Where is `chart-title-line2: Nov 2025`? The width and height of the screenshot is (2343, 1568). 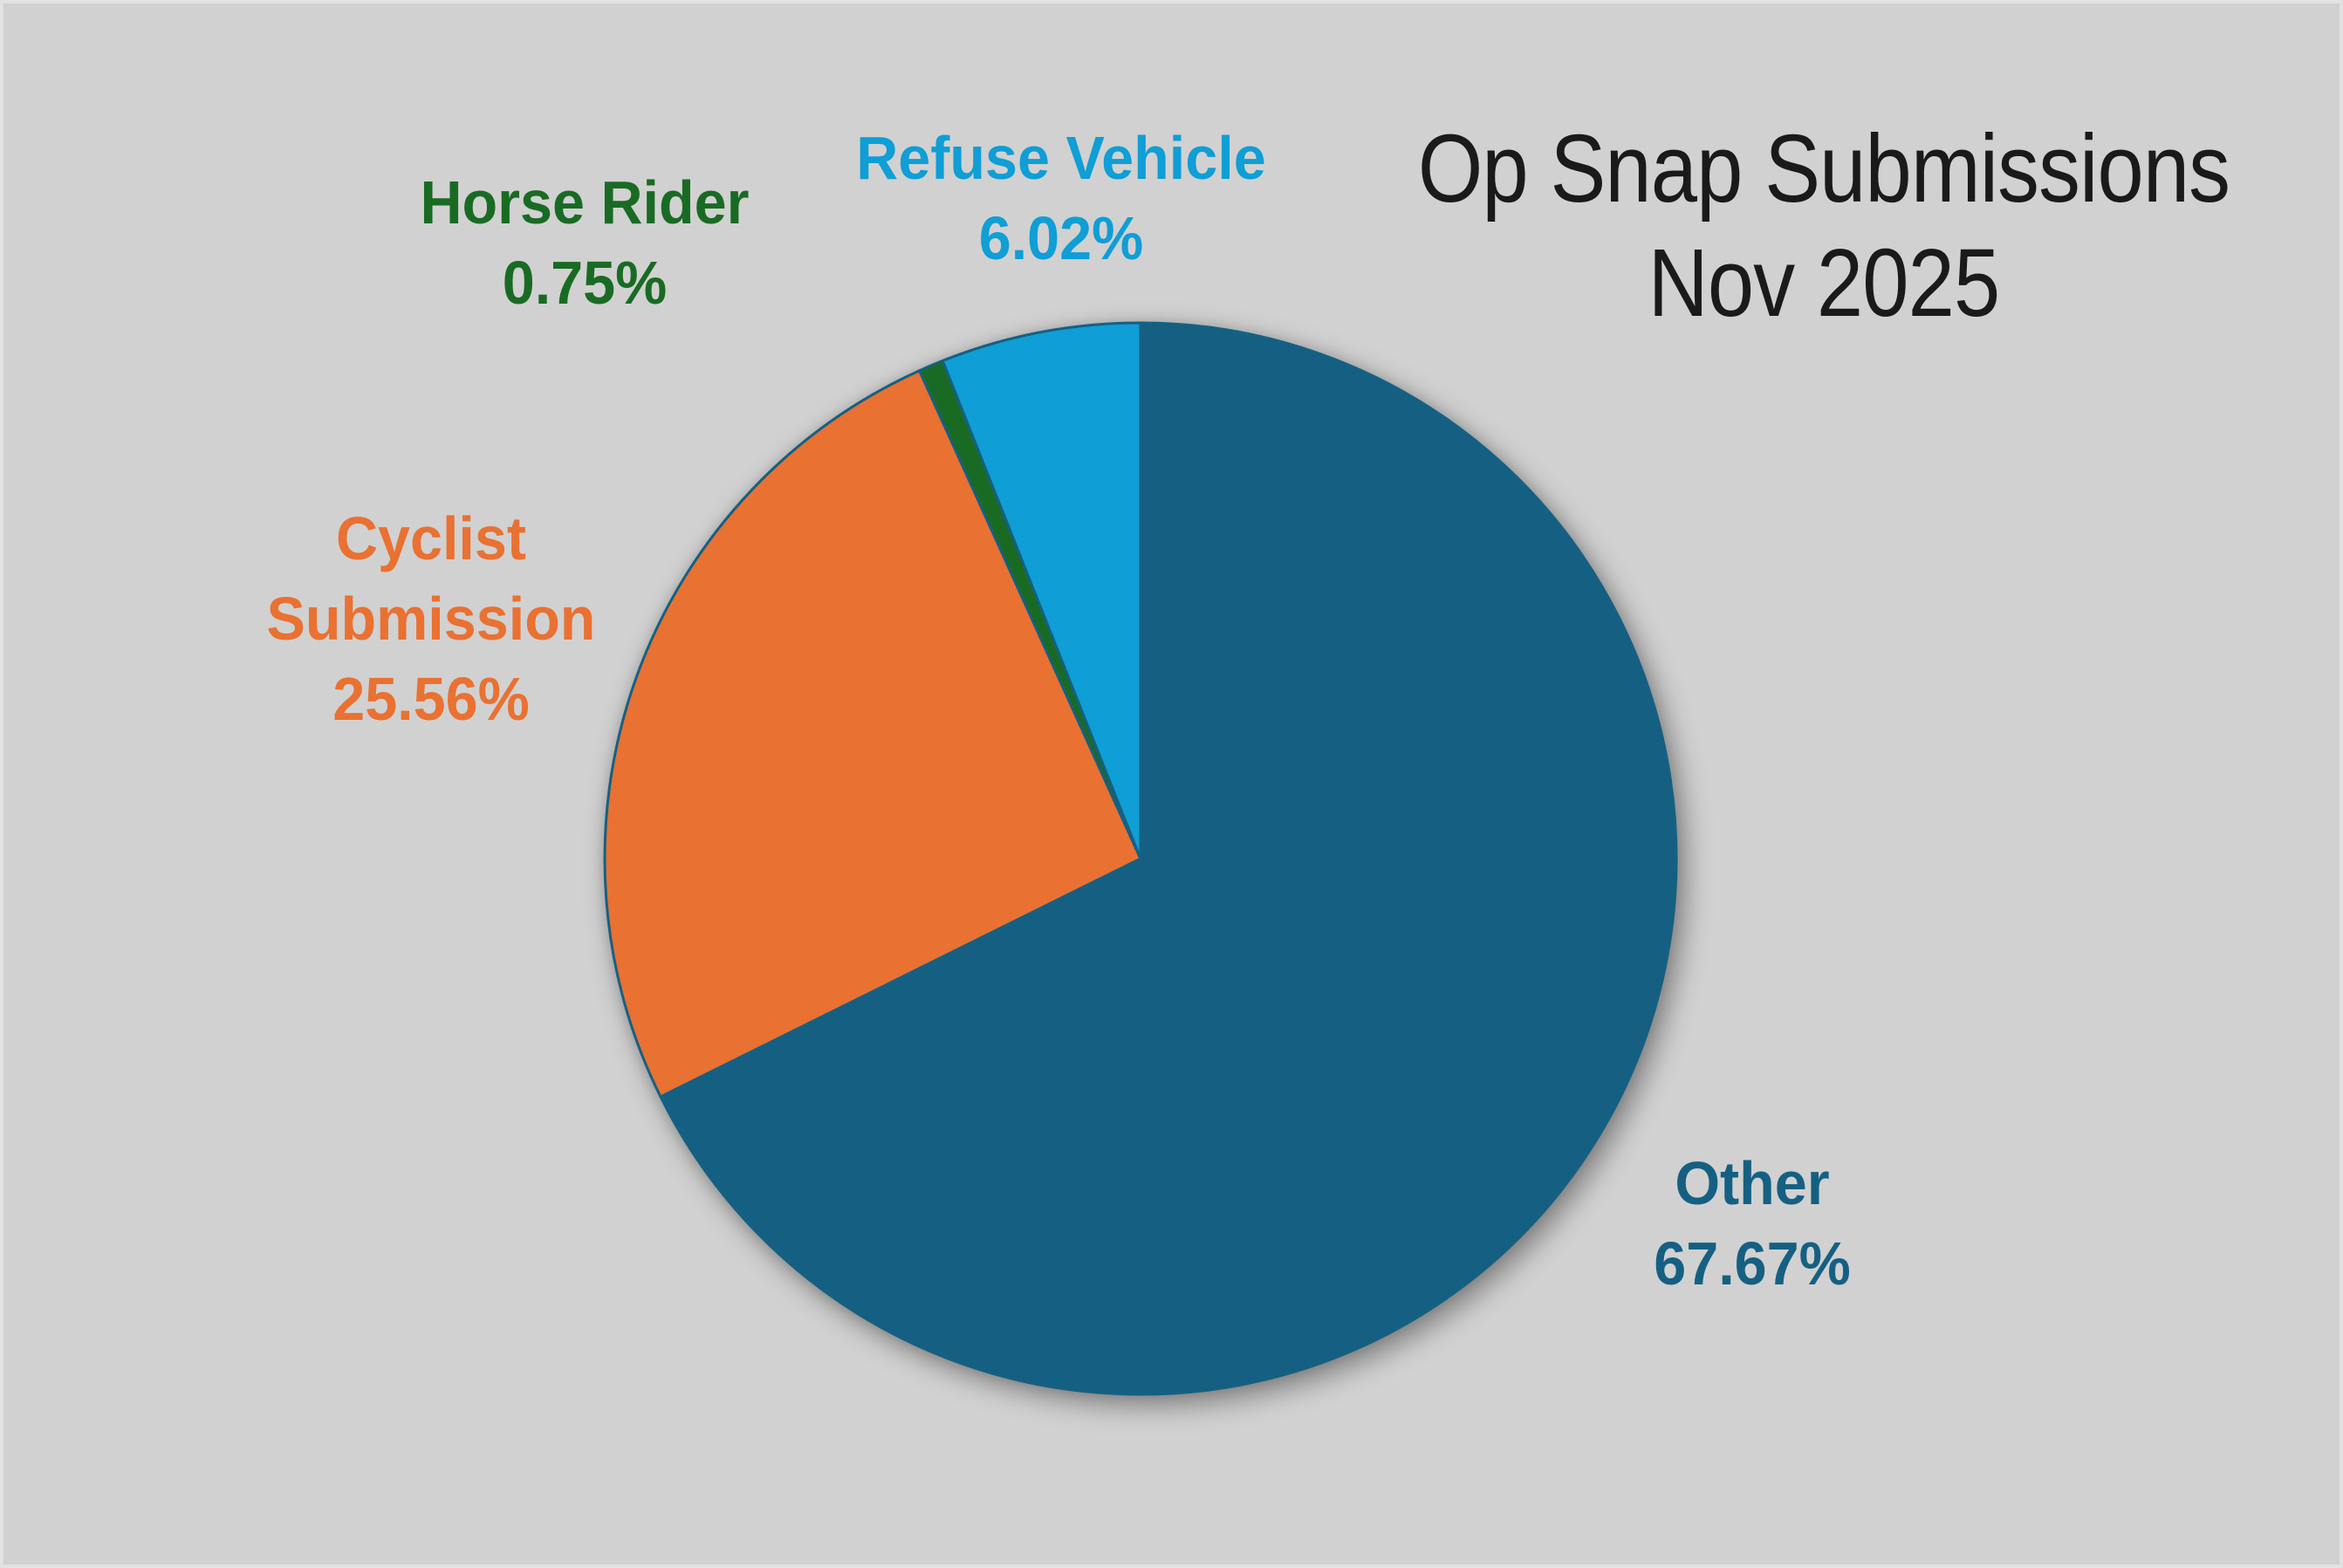 chart-title-line2: Nov 2025 is located at coordinates (1824, 283).